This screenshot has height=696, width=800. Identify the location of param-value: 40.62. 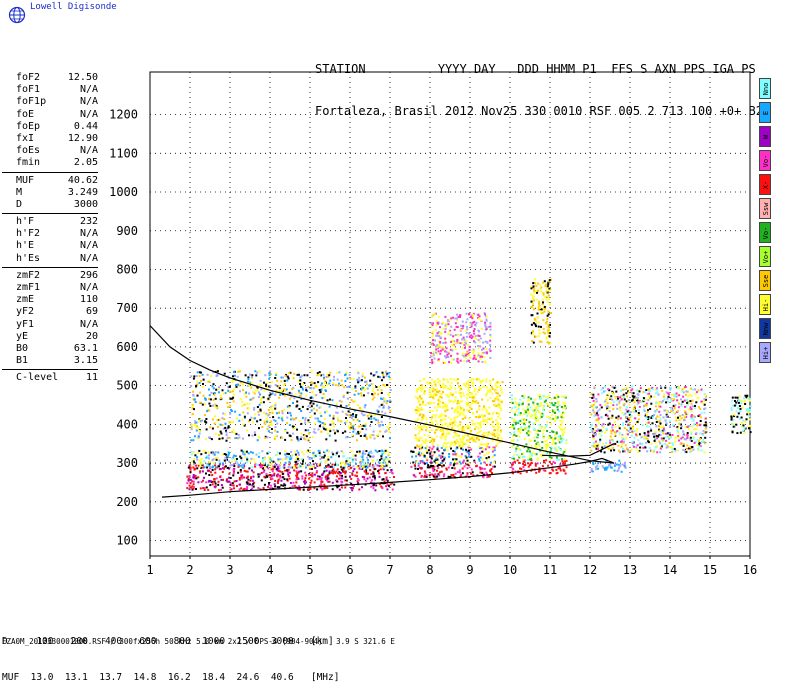
(82, 180).